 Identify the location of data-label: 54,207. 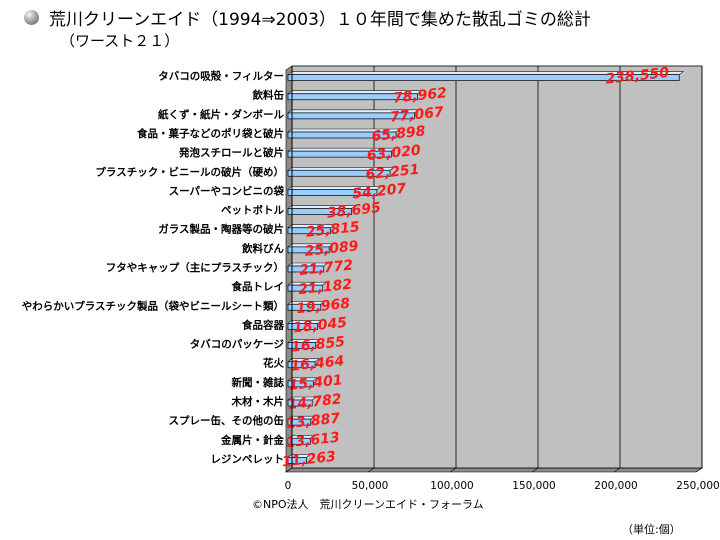
(380, 192).